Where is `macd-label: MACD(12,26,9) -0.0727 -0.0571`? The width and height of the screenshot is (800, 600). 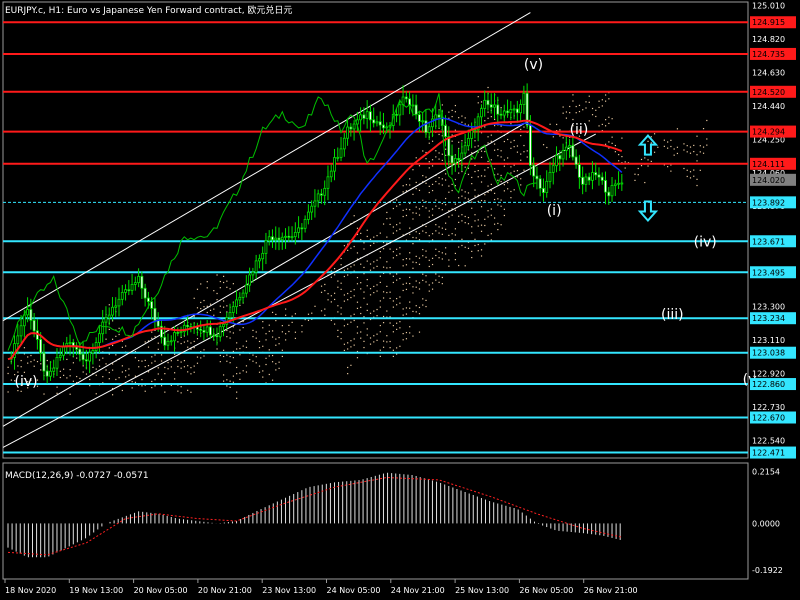
macd-label: MACD(12,26,9) -0.0727 -0.0571 is located at coordinates (77, 476).